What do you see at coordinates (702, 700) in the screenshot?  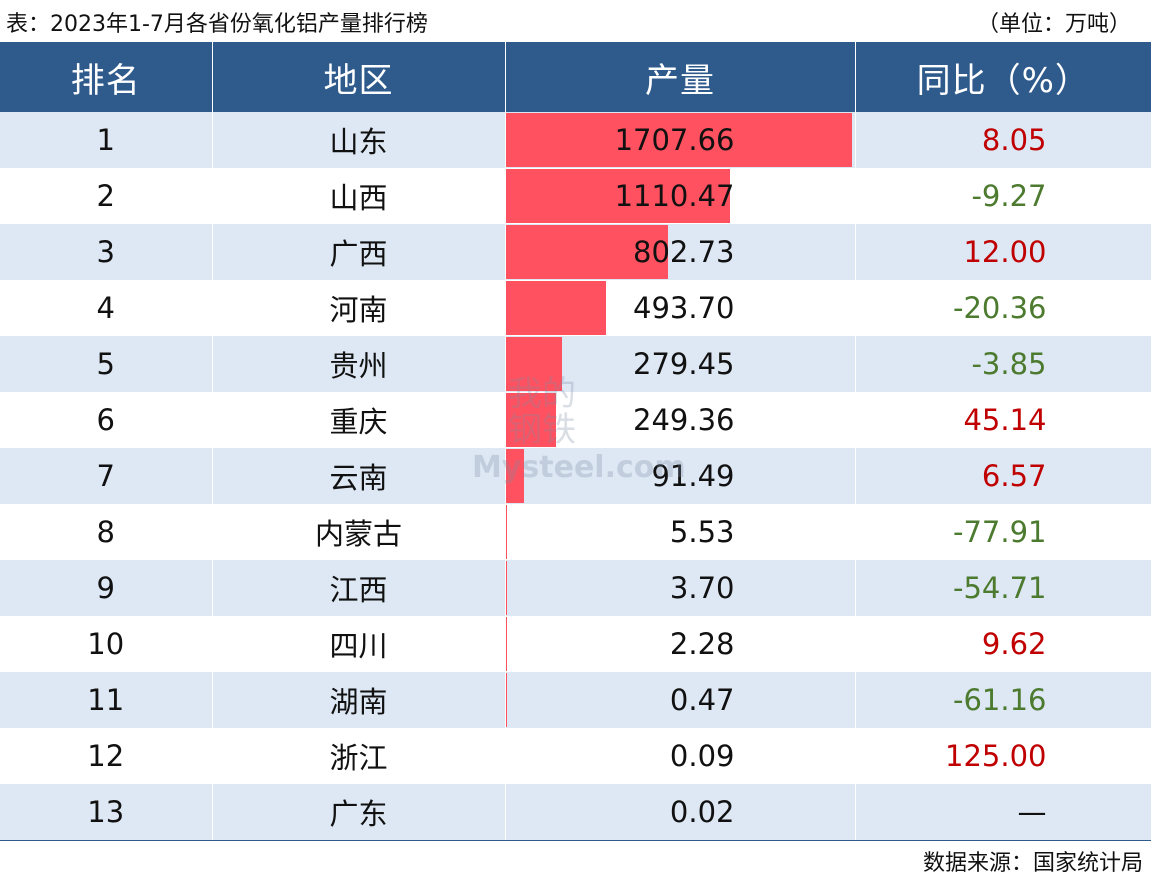 I see `output-value: 0.47` at bounding box center [702, 700].